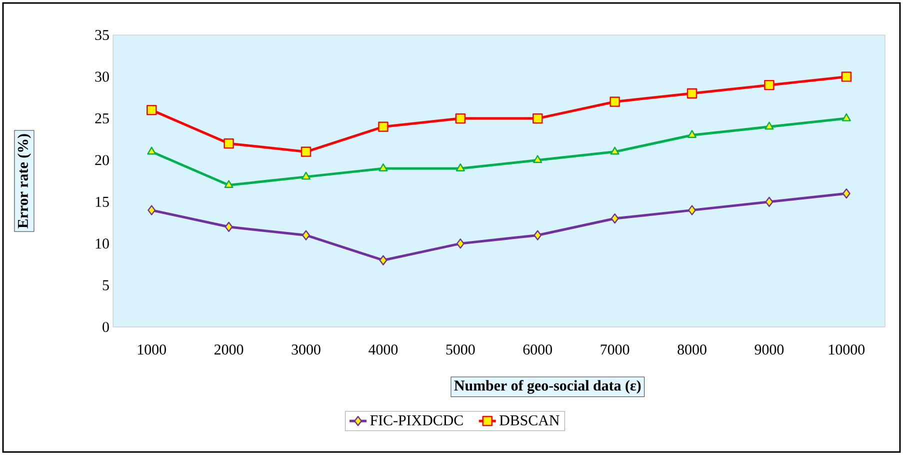 The image size is (903, 455). What do you see at coordinates (102, 201) in the screenshot?
I see `y-tick-label: 15` at bounding box center [102, 201].